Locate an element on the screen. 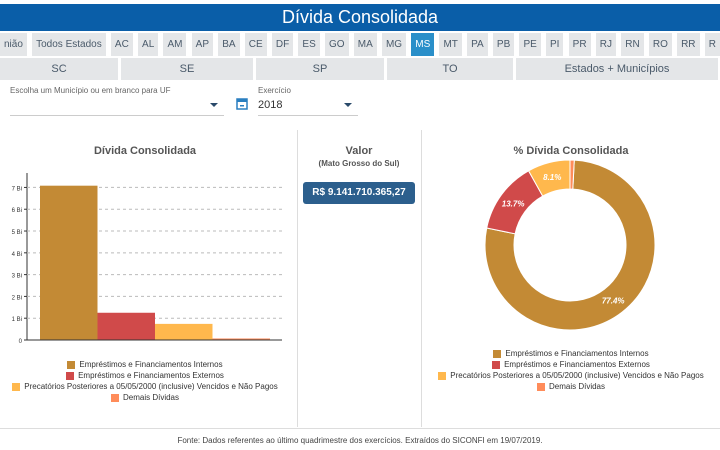 The image size is (720, 450). tab-ce: CE is located at coordinates (255, 44).